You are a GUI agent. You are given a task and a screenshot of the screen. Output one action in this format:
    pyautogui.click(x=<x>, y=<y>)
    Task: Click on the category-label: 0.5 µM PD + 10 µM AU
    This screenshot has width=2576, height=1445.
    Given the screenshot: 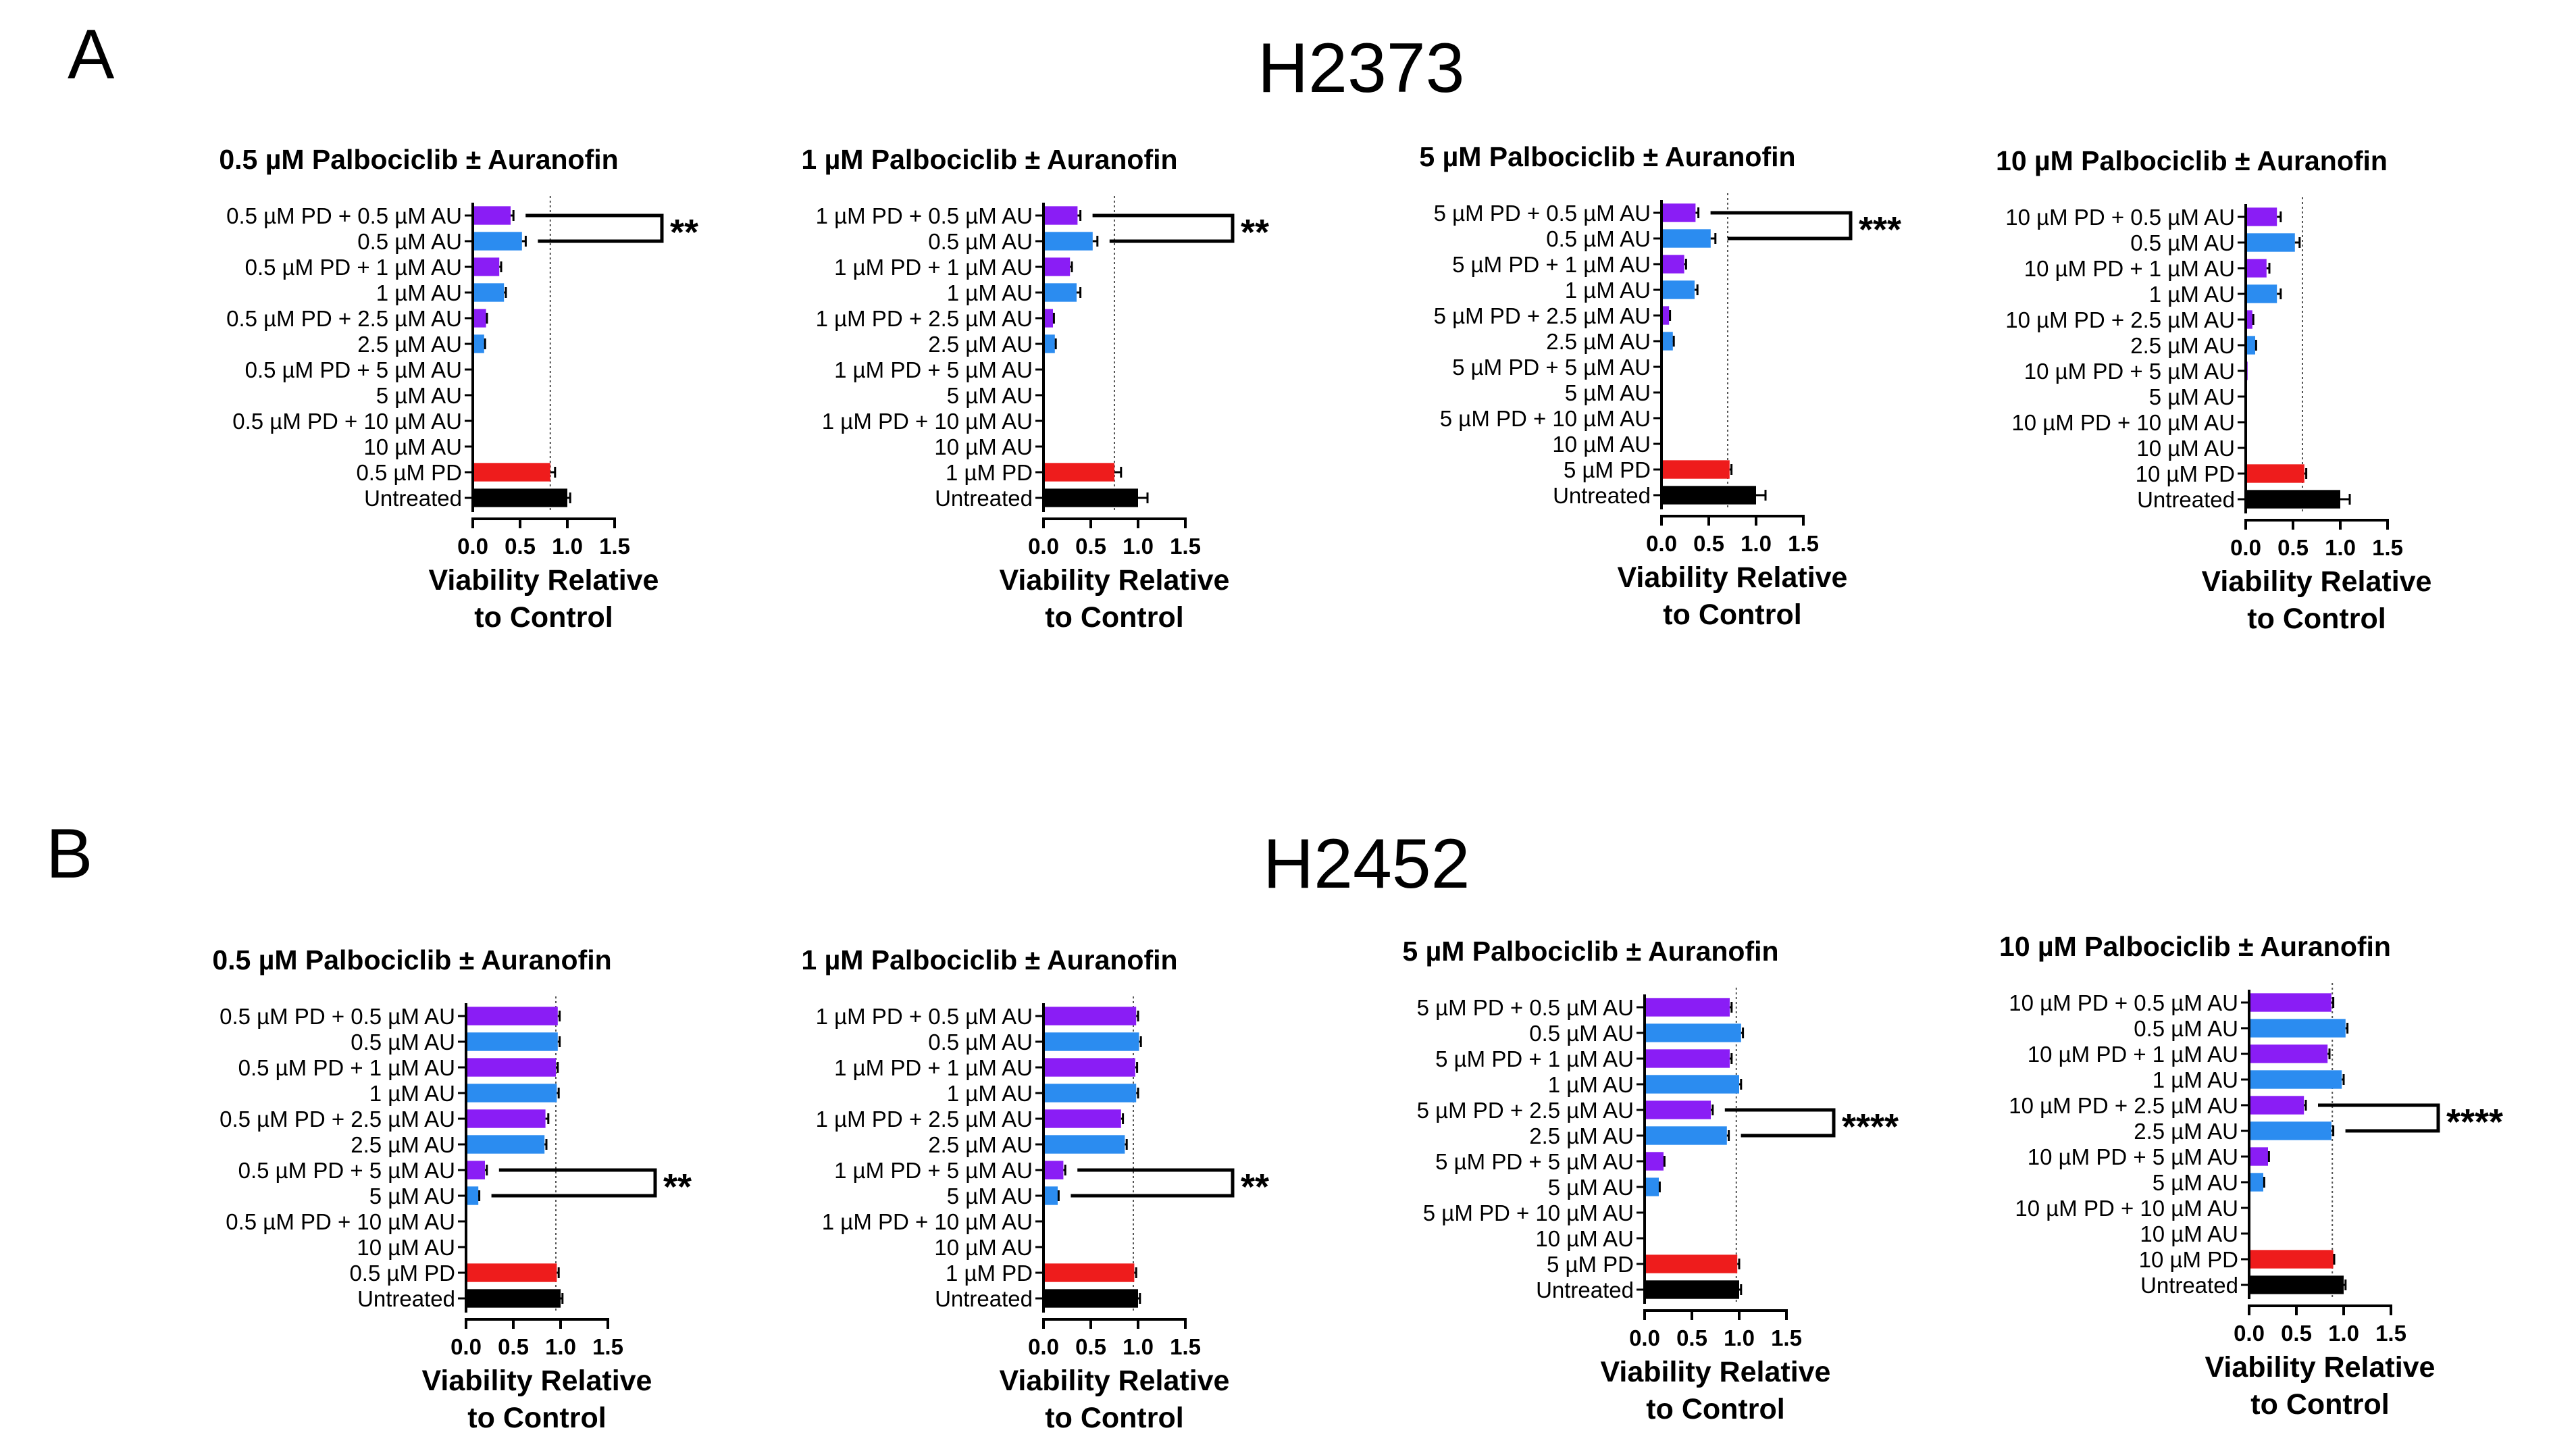 What is the action you would take?
    pyautogui.click(x=347, y=422)
    